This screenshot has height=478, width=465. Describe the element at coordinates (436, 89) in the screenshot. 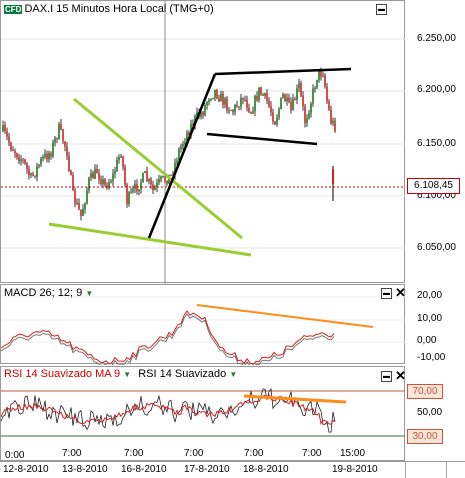

I see `price-tick: 6.200,00` at that location.